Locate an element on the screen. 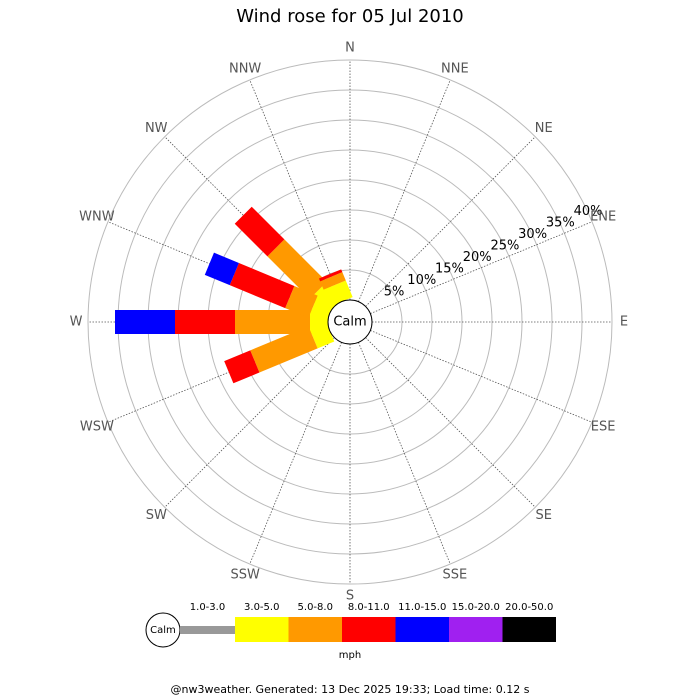 Image resolution: width=700 pixels, height=700 pixels. legend-unit: mph is located at coordinates (350, 655).